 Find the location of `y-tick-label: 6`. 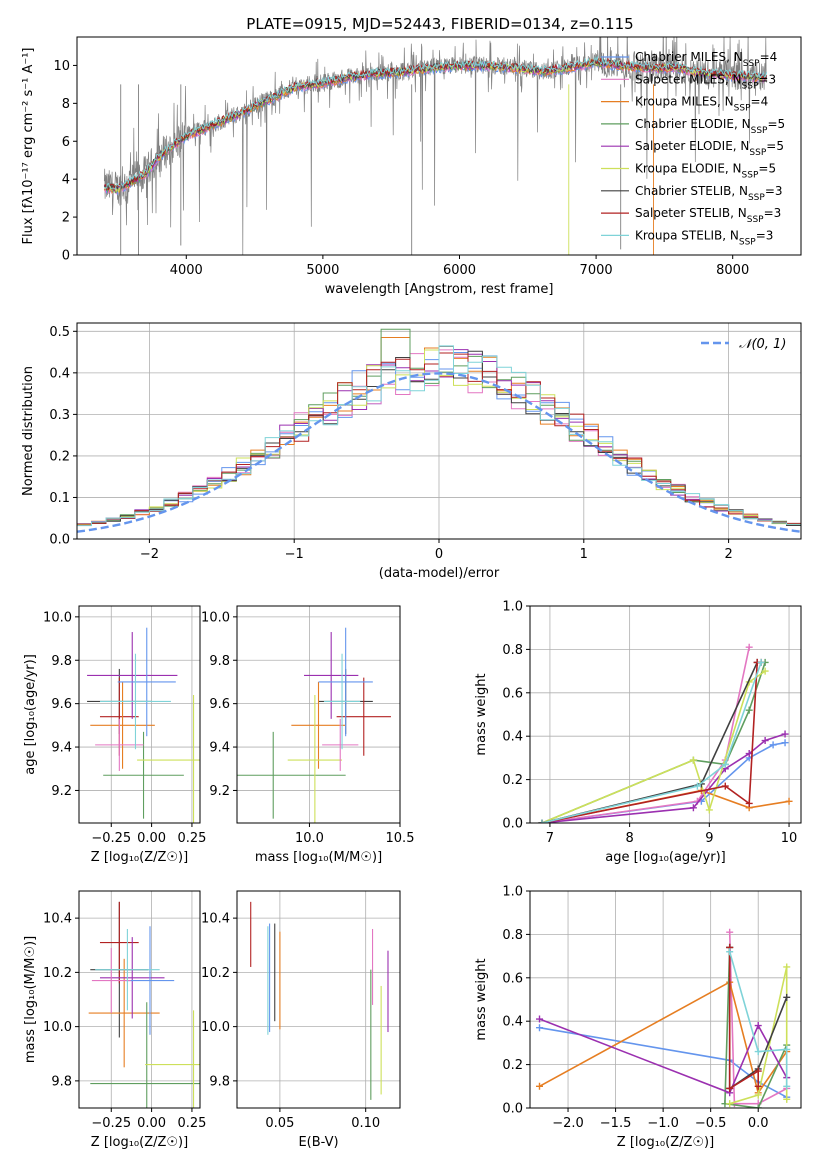

y-tick-label: 6 is located at coordinates (66, 142).